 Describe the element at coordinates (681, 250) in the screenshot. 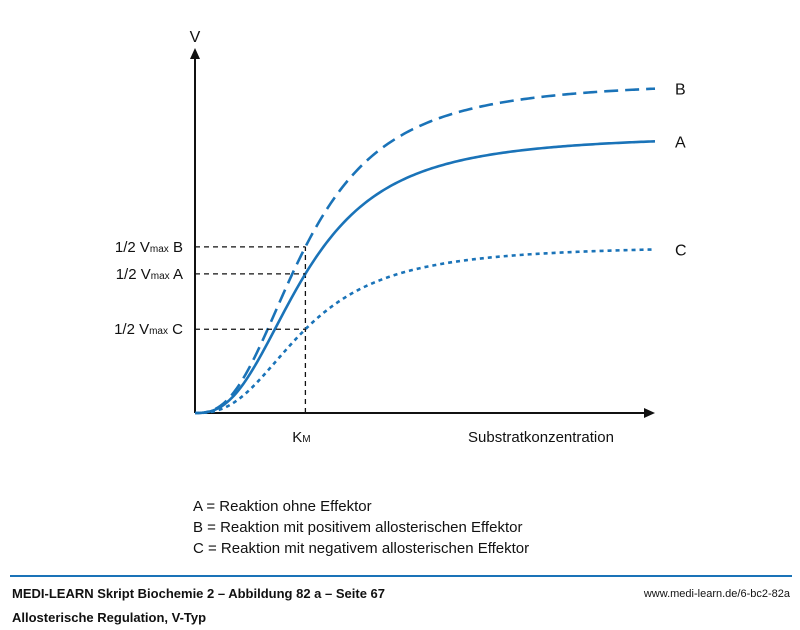

I see `curve-label-c: C` at that location.